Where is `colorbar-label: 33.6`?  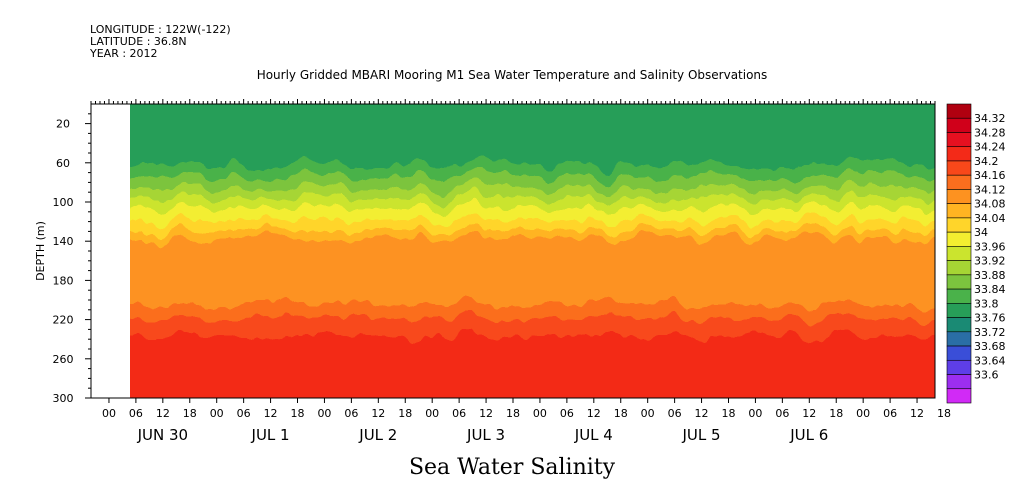 colorbar-label: 33.6 is located at coordinates (986, 375).